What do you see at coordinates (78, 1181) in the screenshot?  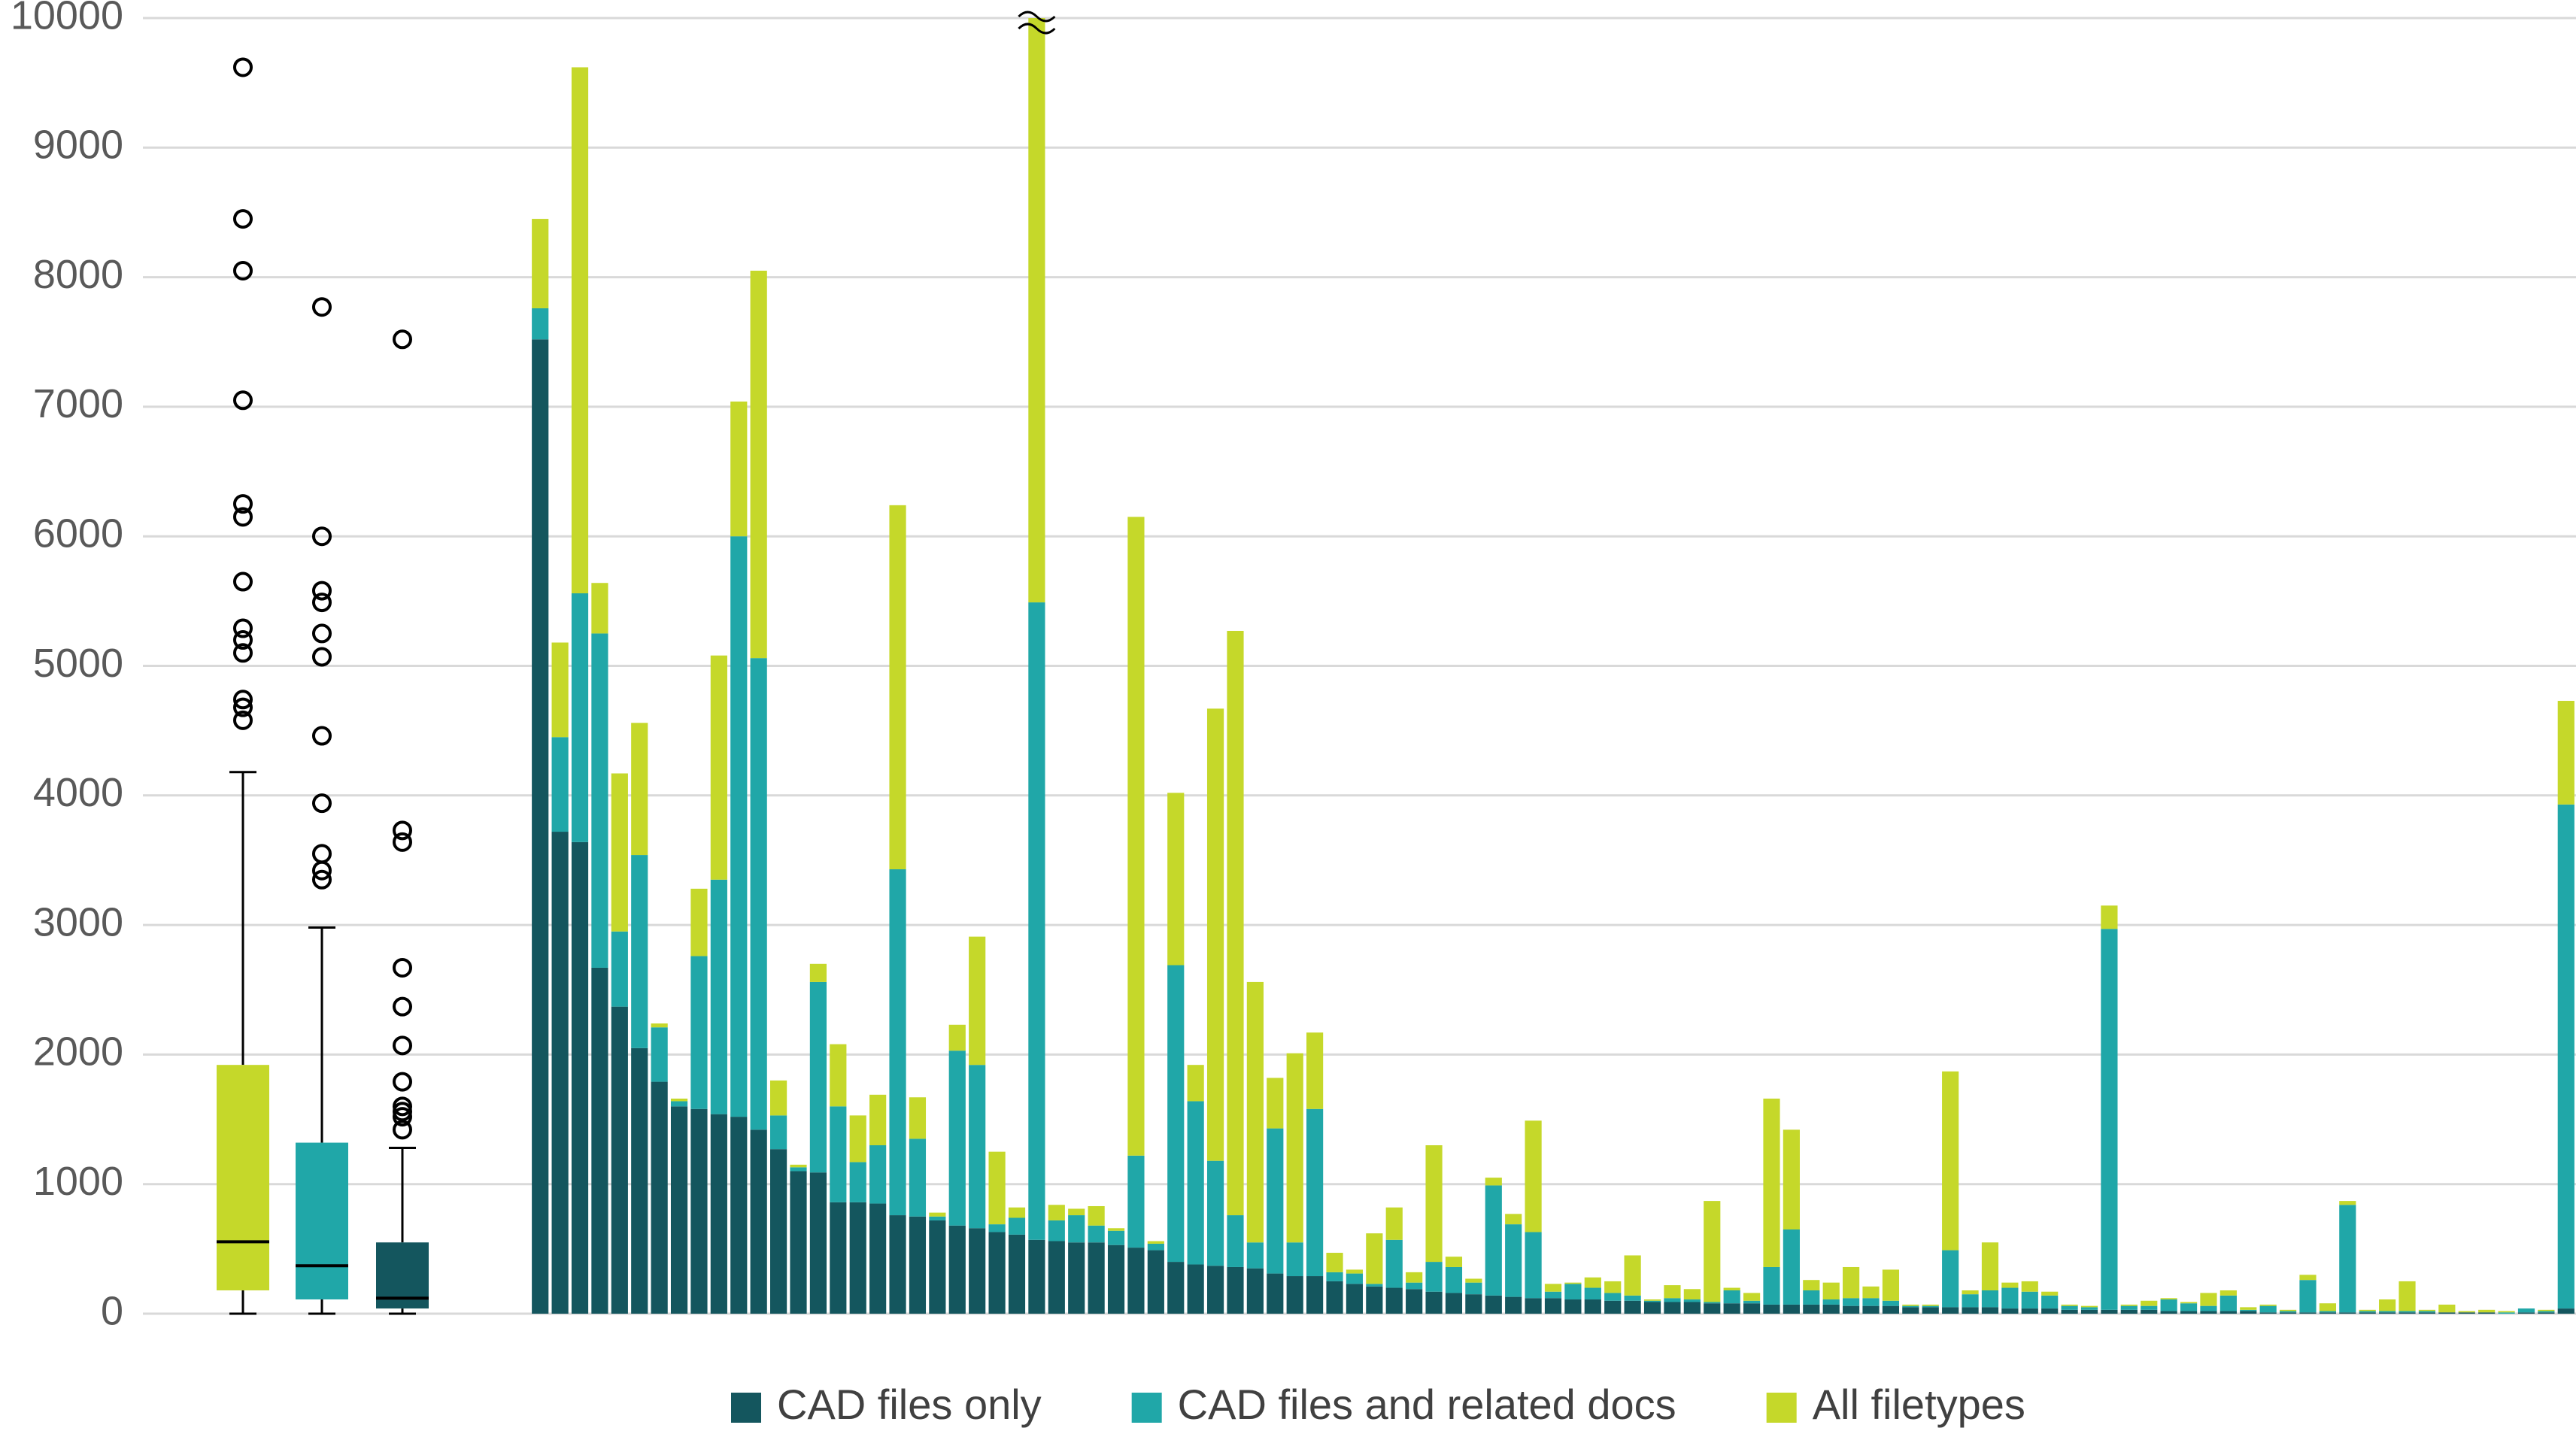 I see `y-tick-label: 1000` at bounding box center [78, 1181].